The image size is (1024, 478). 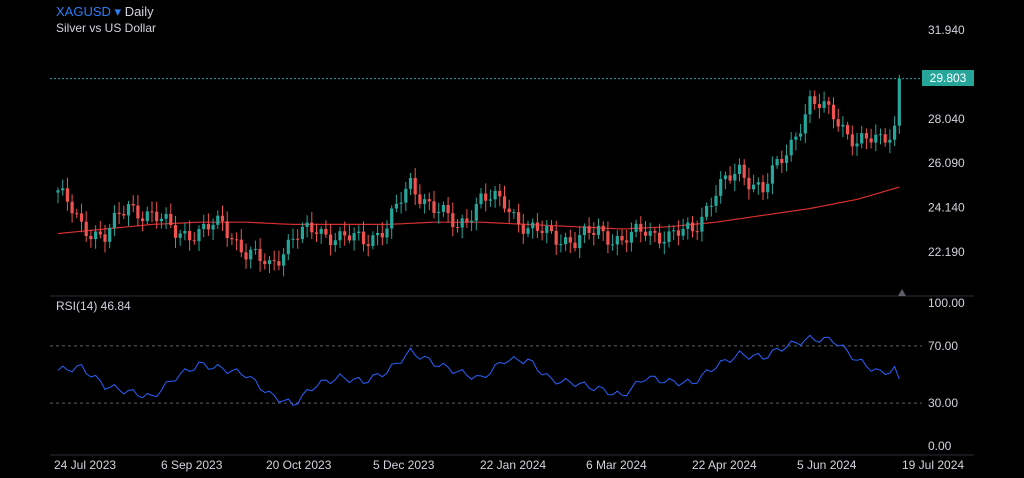 I want to click on time-axis-tick: 5 Jun 2024, so click(x=827, y=465).